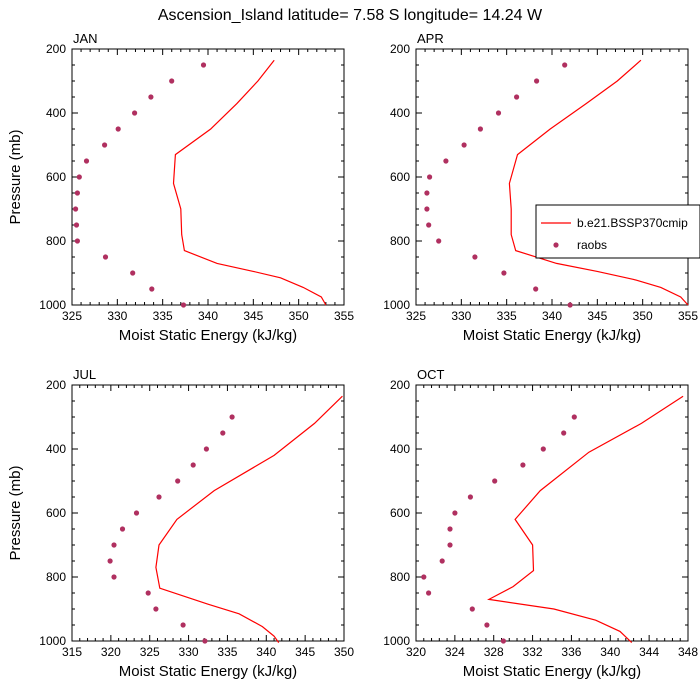 The height and width of the screenshot is (700, 700). I want to click on x-tick-label: 348, so click(688, 652).